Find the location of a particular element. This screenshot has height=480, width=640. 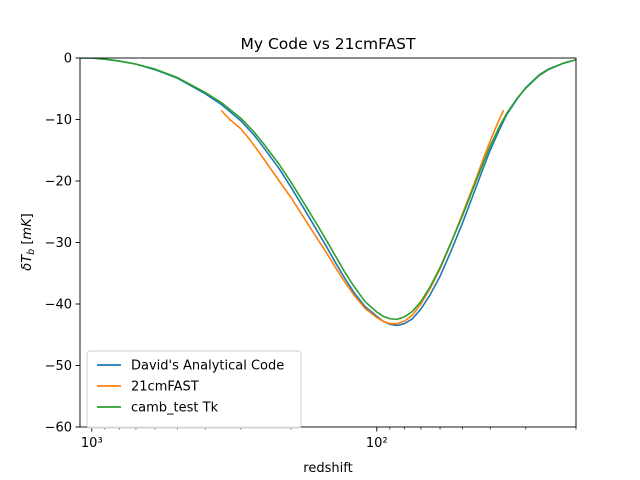

y-tick-label: 0 is located at coordinates (68, 59).